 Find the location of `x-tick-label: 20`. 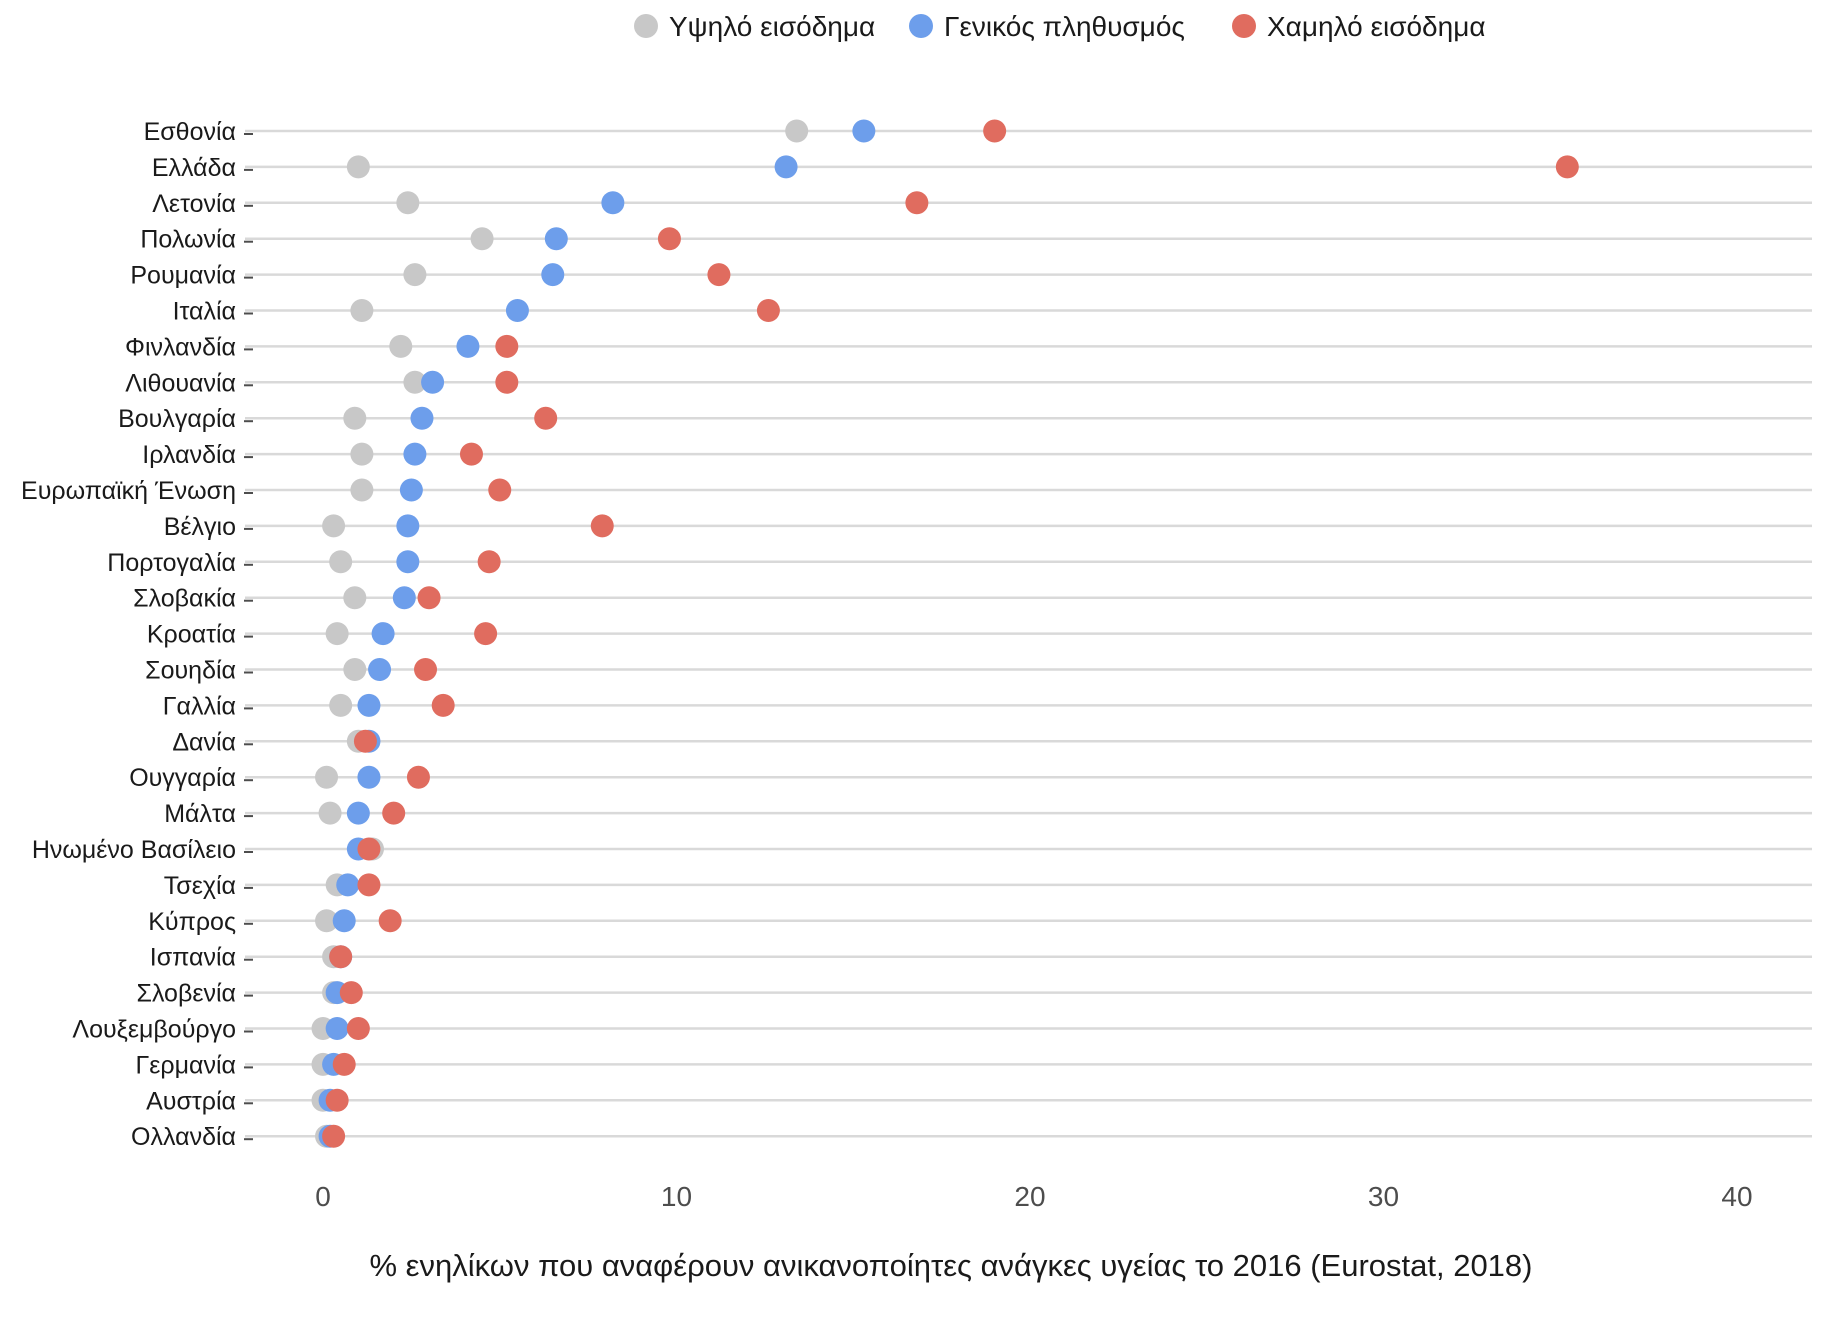

x-tick-label: 20 is located at coordinates (1029, 1196).